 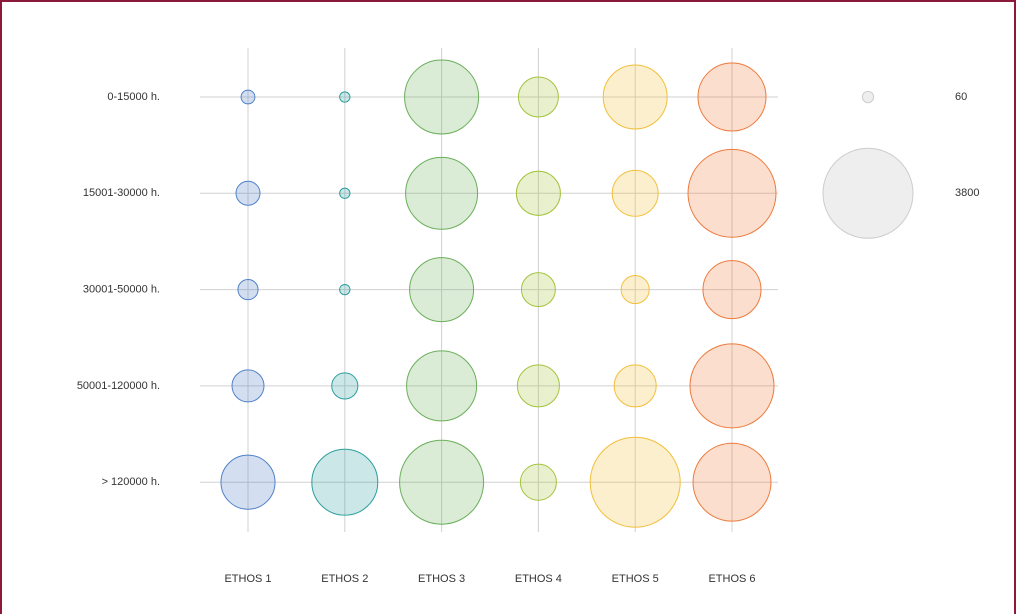 What do you see at coordinates (118, 386) in the screenshot?
I see `y-tick-label: 50001-120000 h.` at bounding box center [118, 386].